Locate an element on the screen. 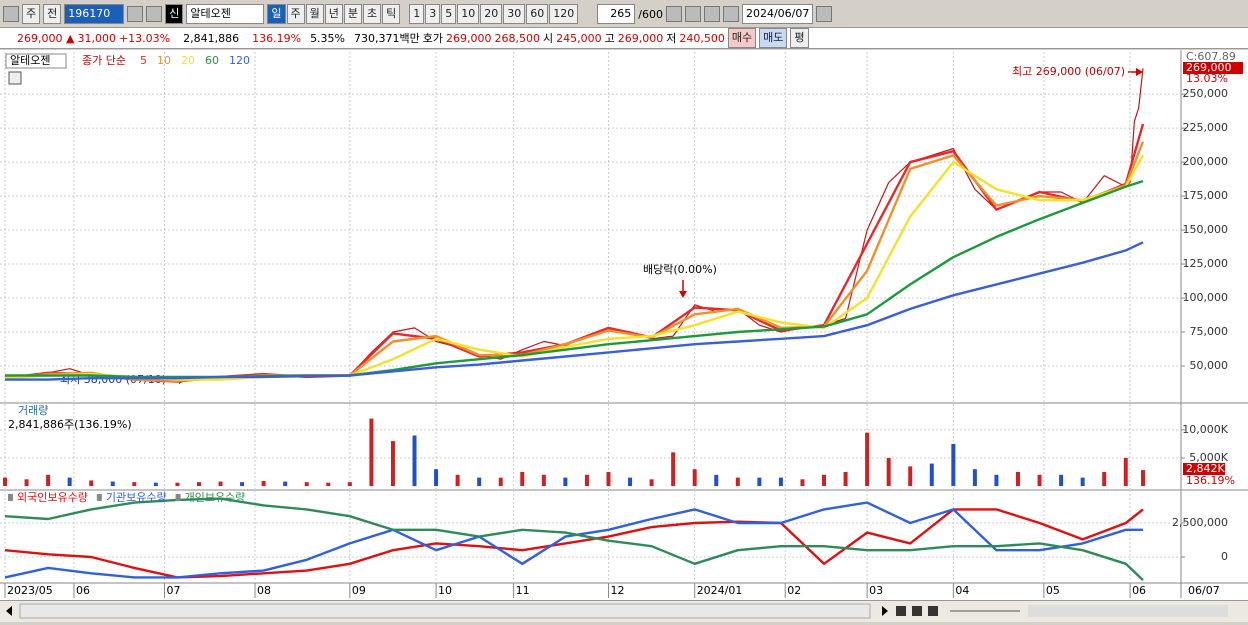 The height and width of the screenshot is (625, 1248). scroll-controls is located at coordinates (617, 611).